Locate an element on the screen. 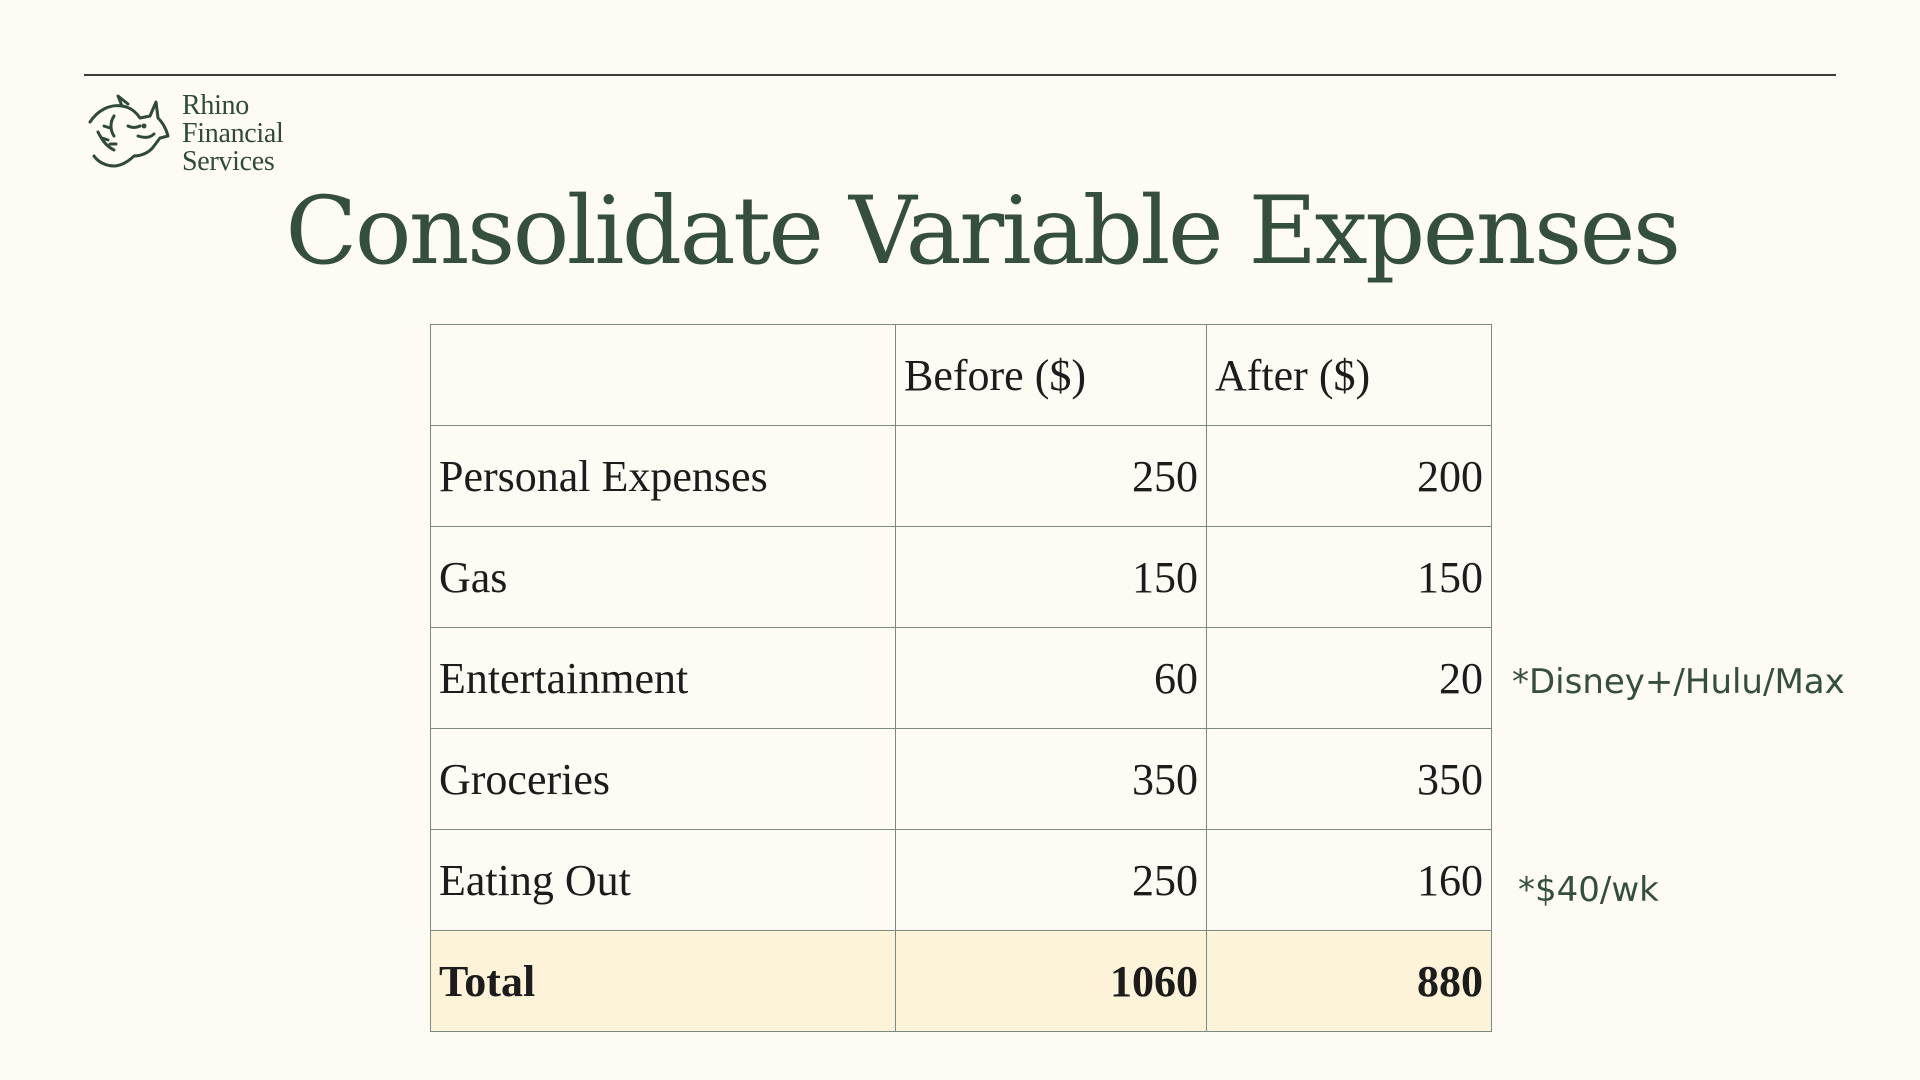 This screenshot has height=1080, width=1920. row-before: 150 is located at coordinates (1051, 577).